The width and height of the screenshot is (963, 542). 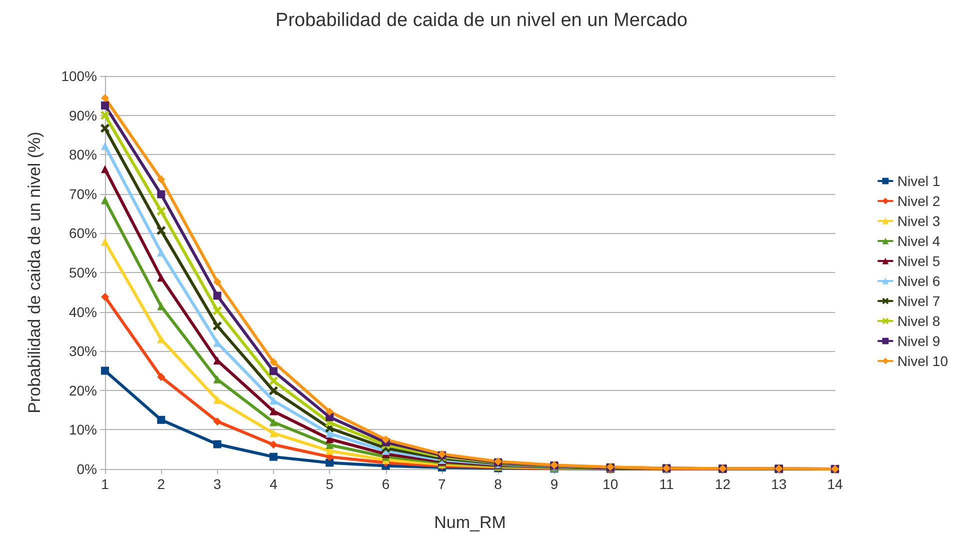 What do you see at coordinates (918, 301) in the screenshot?
I see `legend-label: Nivel 7` at bounding box center [918, 301].